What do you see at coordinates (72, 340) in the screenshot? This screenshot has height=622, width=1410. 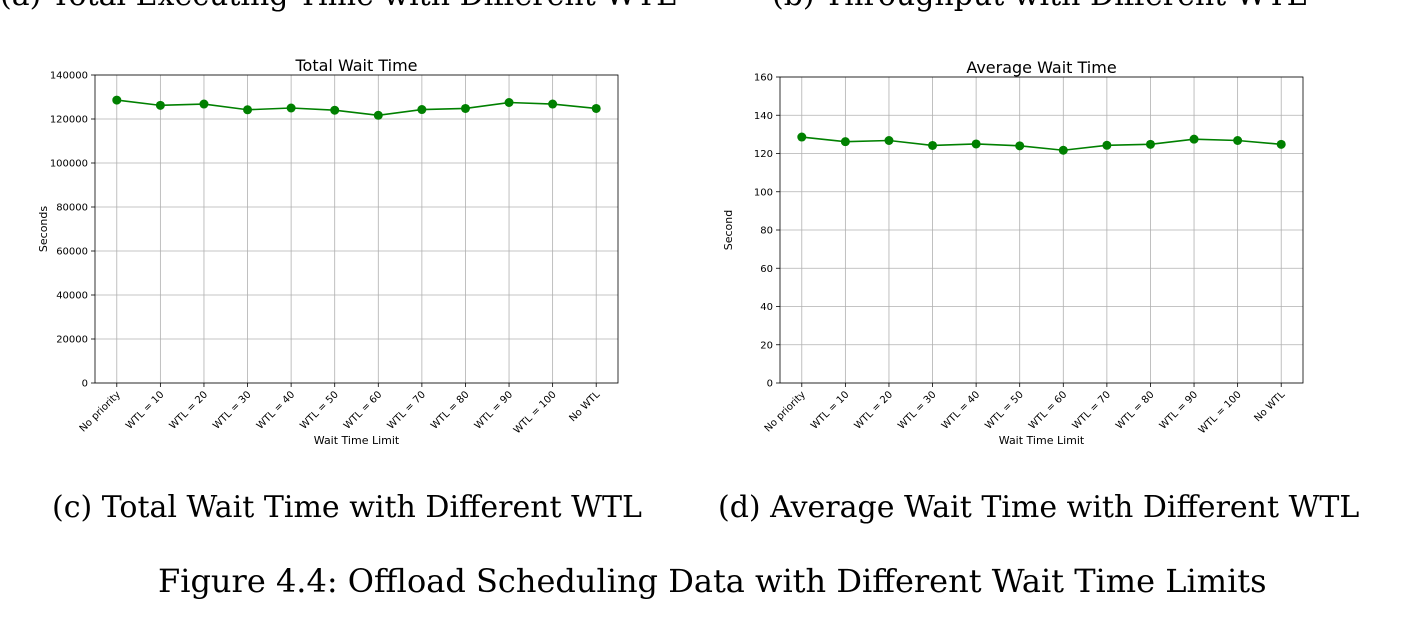 I see `y-tick-label: 20000` at bounding box center [72, 340].